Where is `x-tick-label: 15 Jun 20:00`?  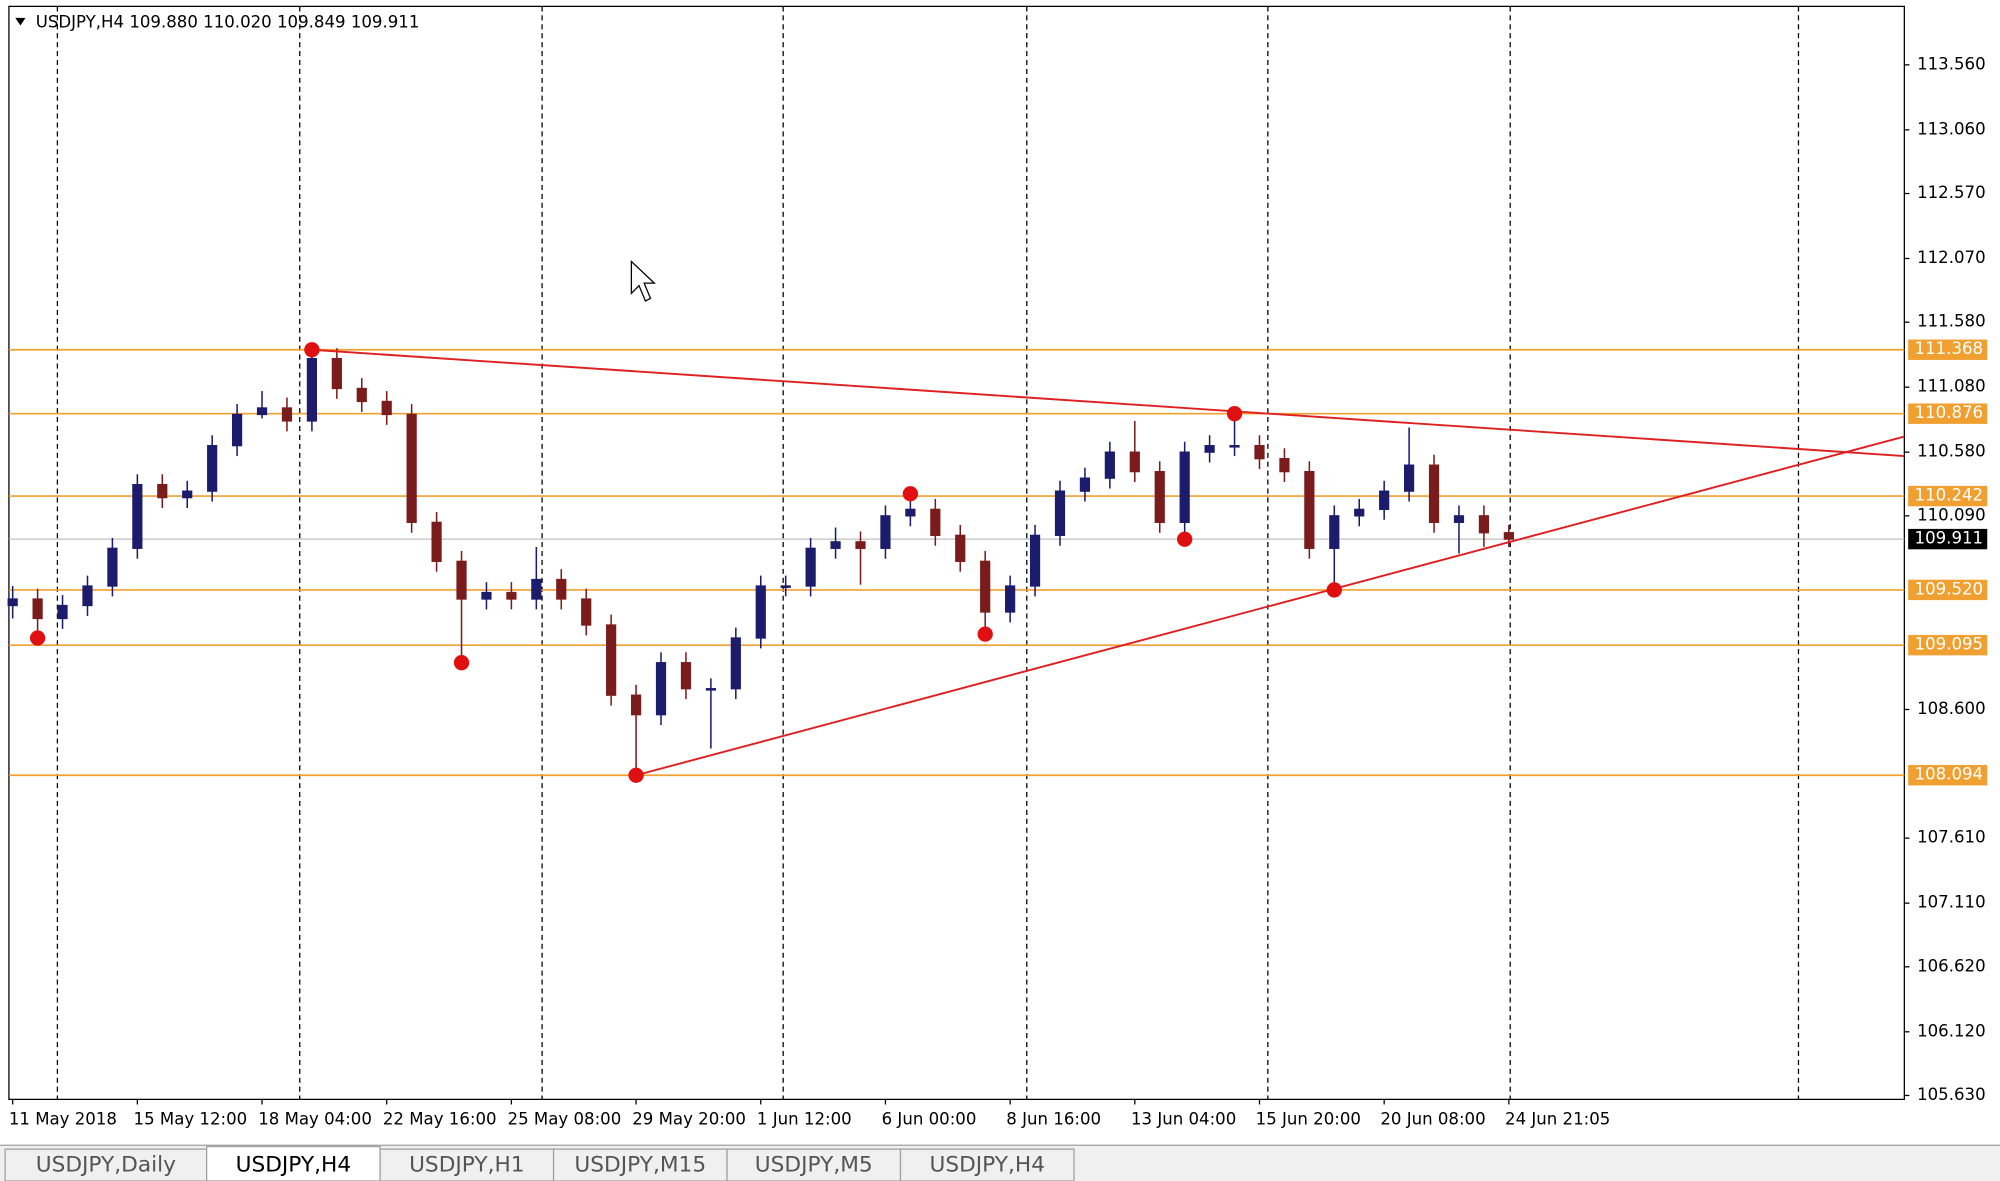 x-tick-label: 15 Jun 20:00 is located at coordinates (1308, 1118).